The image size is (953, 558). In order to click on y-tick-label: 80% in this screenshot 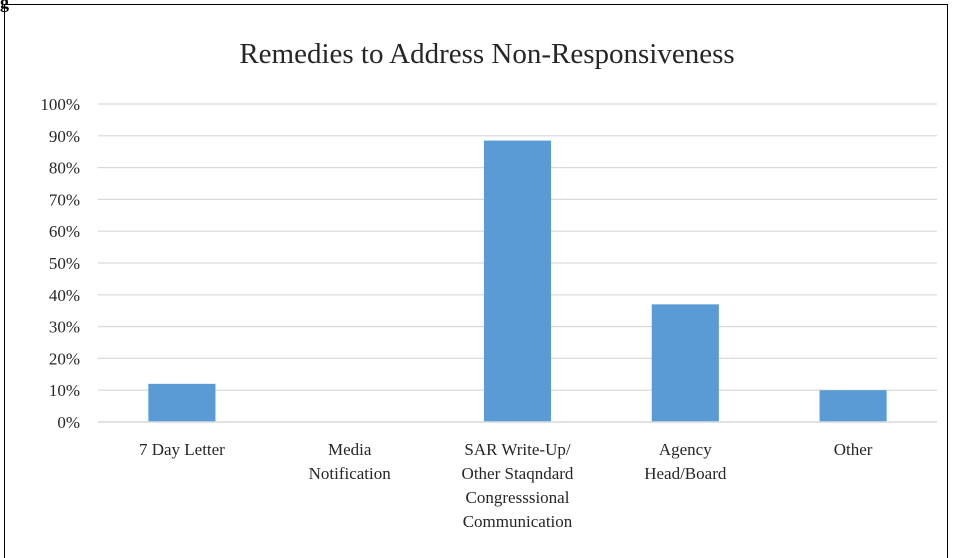, I will do `click(64, 168)`.